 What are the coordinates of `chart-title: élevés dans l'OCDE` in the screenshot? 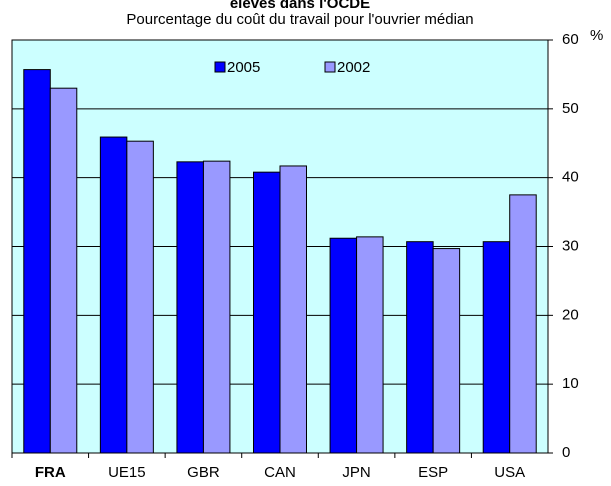 It's located at (300, 6).